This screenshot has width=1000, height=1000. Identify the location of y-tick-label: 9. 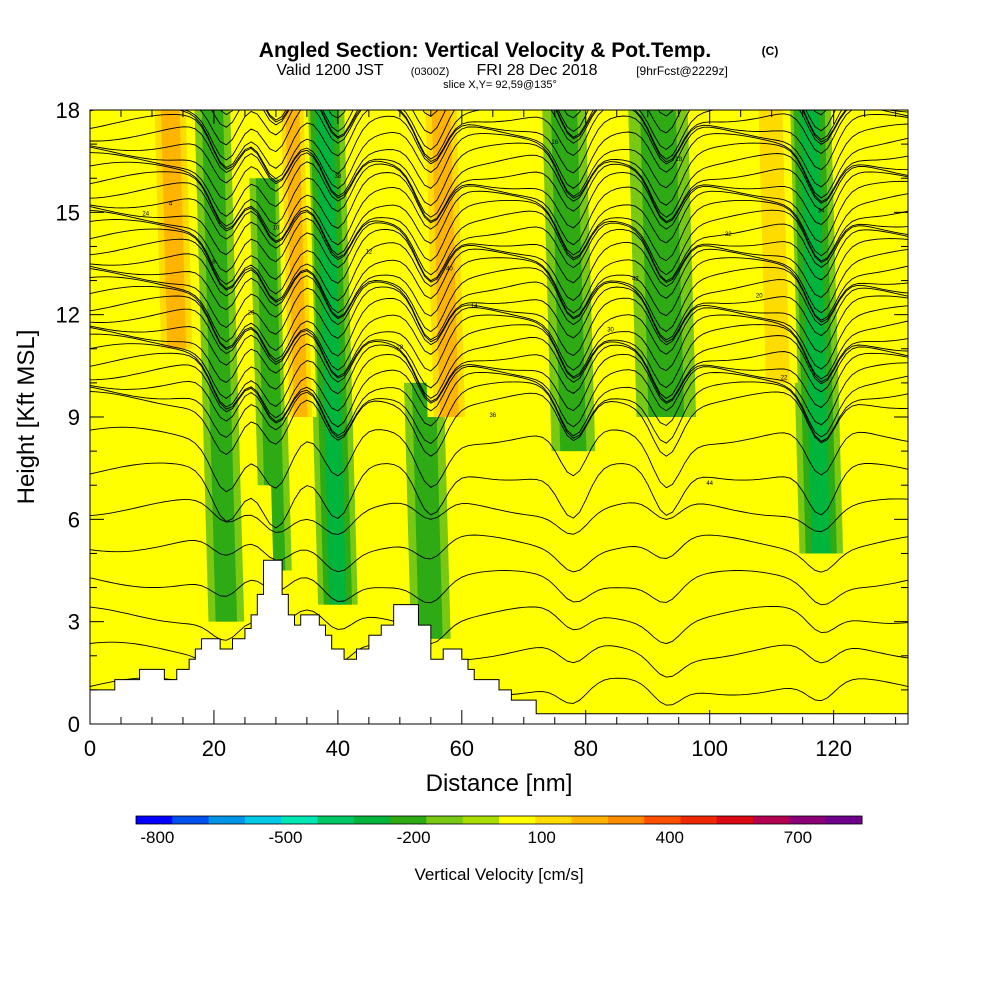
(74, 417).